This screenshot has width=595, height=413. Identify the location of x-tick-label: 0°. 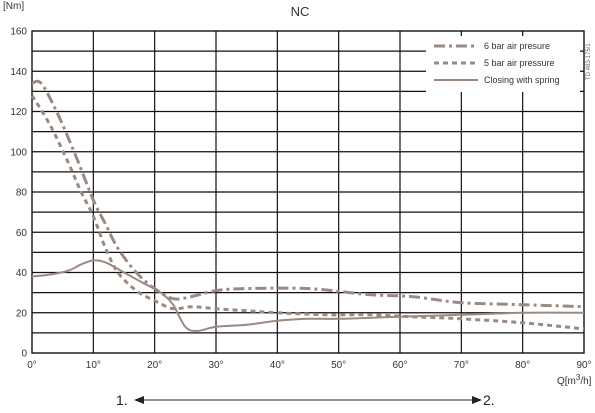
(32, 365).